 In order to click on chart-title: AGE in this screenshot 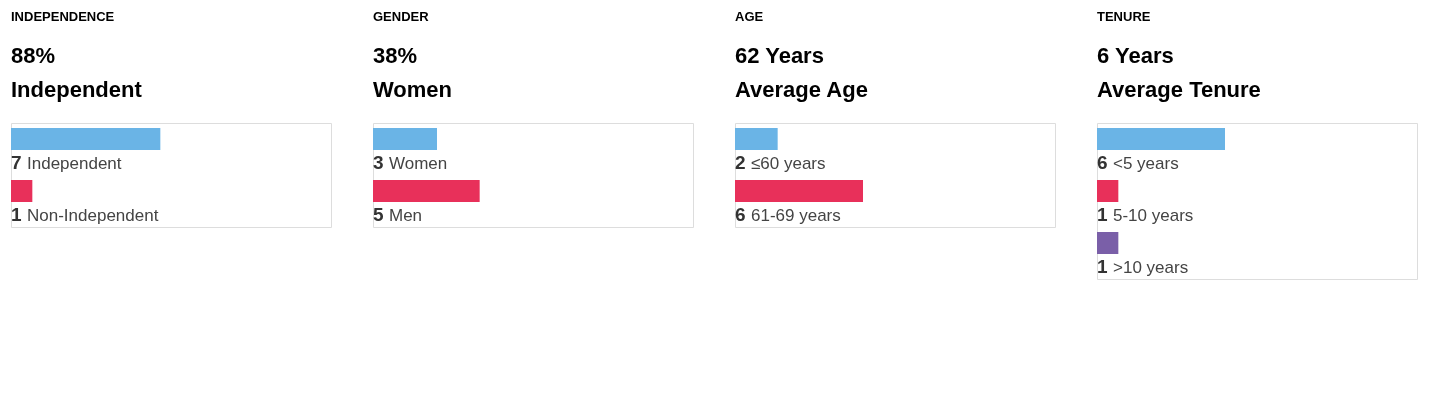, I will do `click(749, 16)`.